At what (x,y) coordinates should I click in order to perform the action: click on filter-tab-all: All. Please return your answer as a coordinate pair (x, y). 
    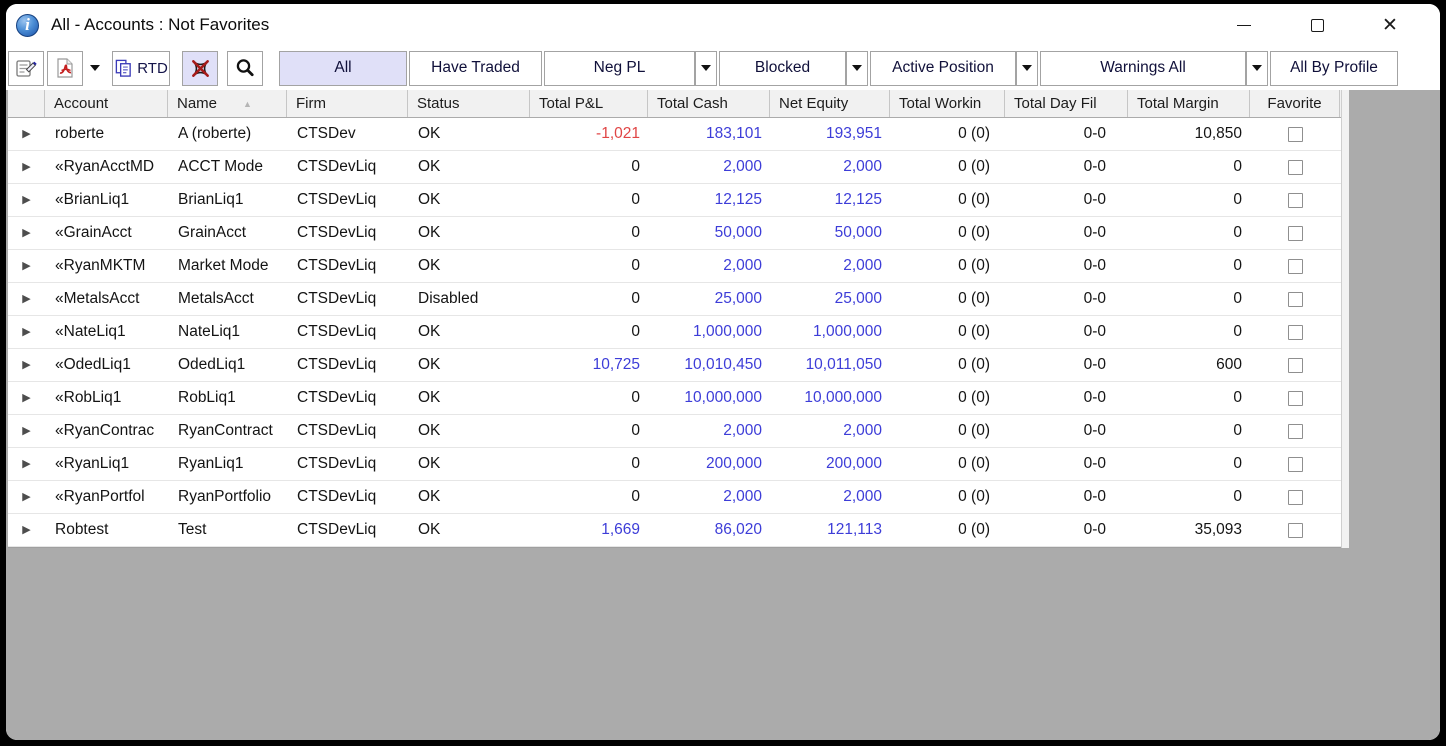
    Looking at the image, I should click on (343, 68).